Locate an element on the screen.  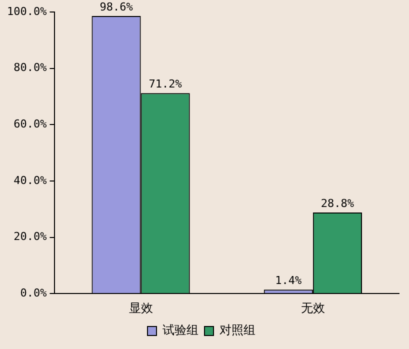
legend-label: 试验组 is located at coordinates (180, 330).